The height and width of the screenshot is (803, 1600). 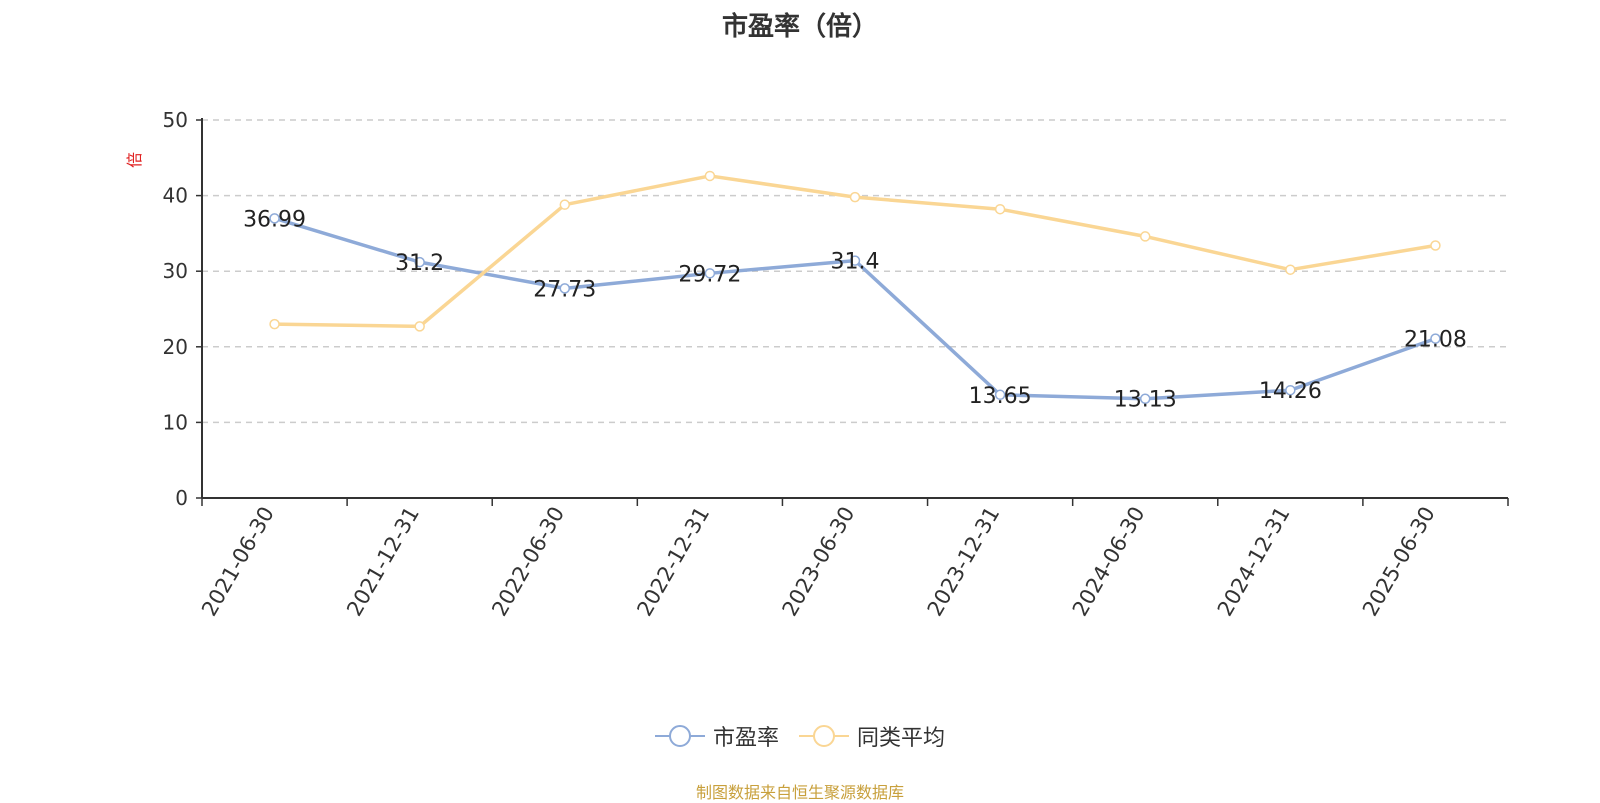 What do you see at coordinates (1109, 562) in the screenshot?
I see `x-tick-label: 2024-06-30` at bounding box center [1109, 562].